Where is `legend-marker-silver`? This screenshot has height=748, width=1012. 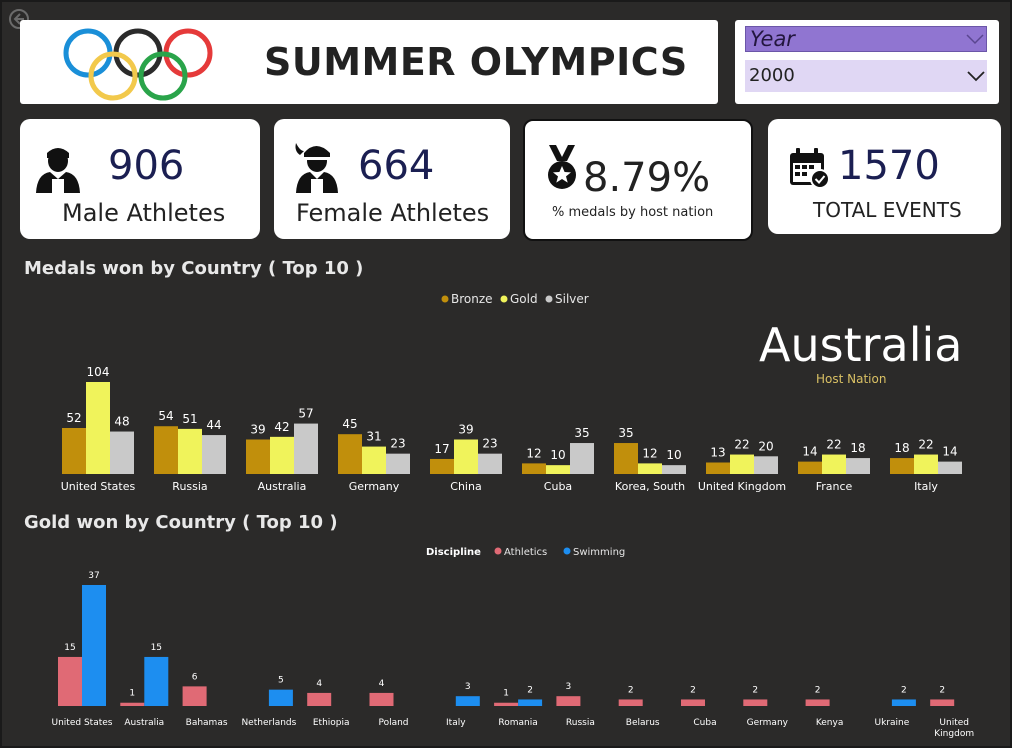 legend-marker-silver is located at coordinates (549, 299).